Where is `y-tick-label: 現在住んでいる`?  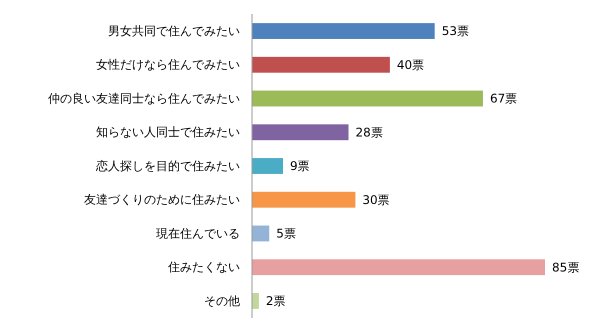
y-tick-label: 現在住んでいる is located at coordinates (198, 233).